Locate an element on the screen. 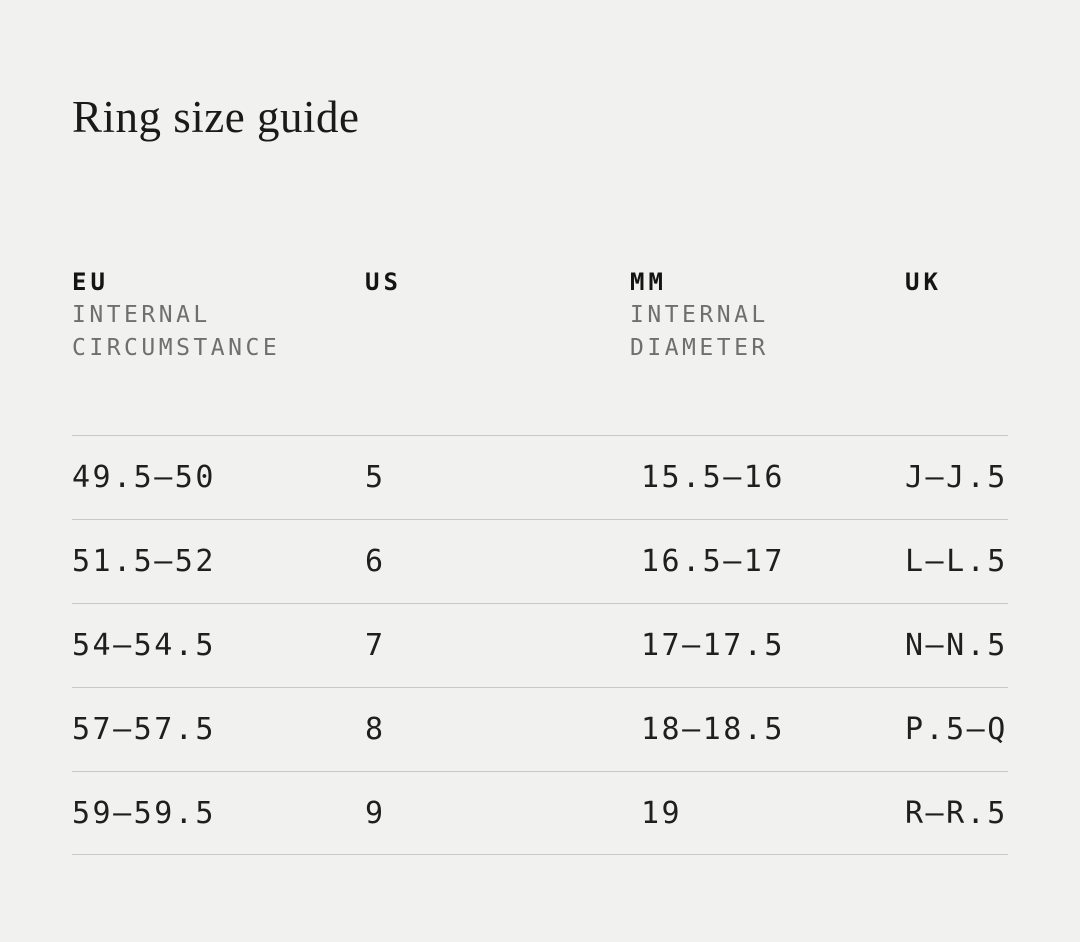 This screenshot has height=942, width=1080. cell-uk: N—N.5 is located at coordinates (956, 645).